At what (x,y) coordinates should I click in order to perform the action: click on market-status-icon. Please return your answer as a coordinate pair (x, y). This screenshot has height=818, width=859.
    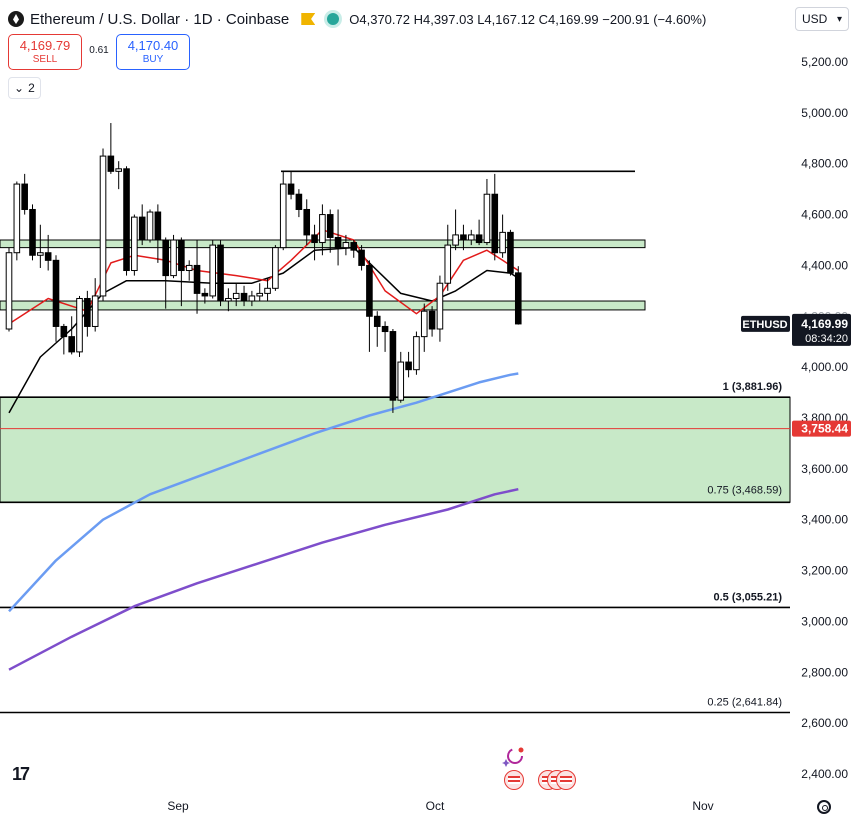
    Looking at the image, I should click on (333, 19).